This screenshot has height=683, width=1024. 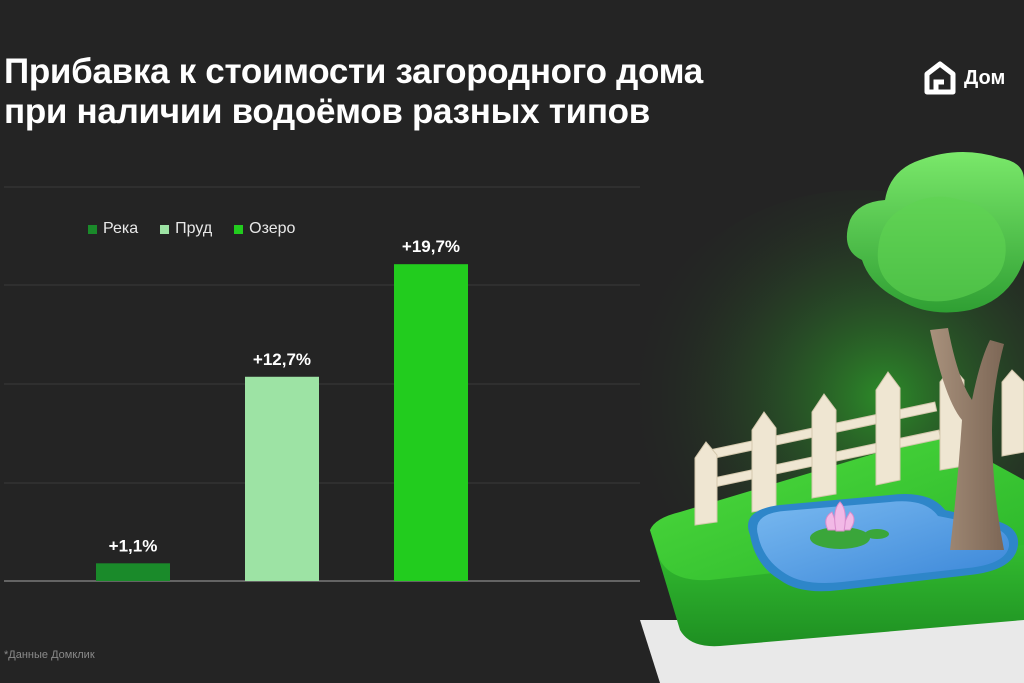 I want to click on chart-legend: Река Пруд Озеро, so click(x=191, y=229).